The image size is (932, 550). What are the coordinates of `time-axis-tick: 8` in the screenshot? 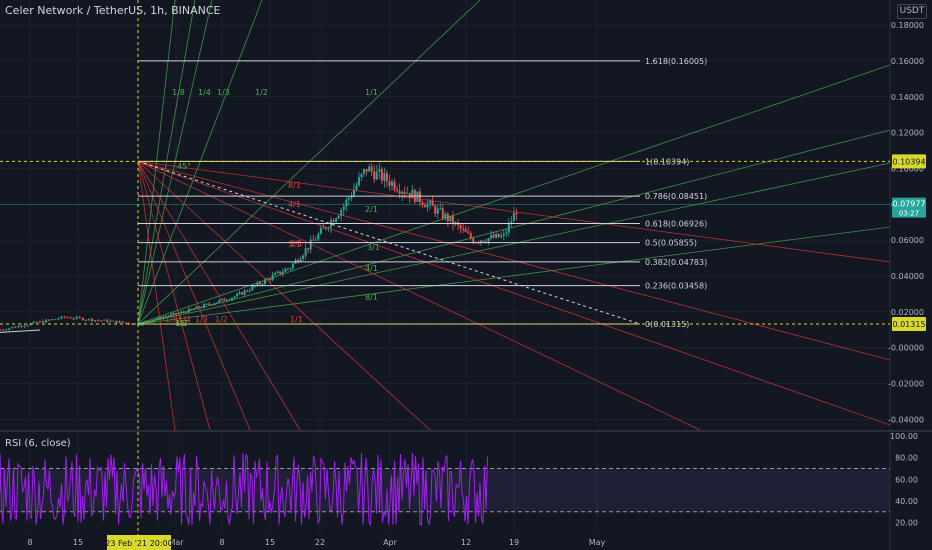 It's located at (221, 542).